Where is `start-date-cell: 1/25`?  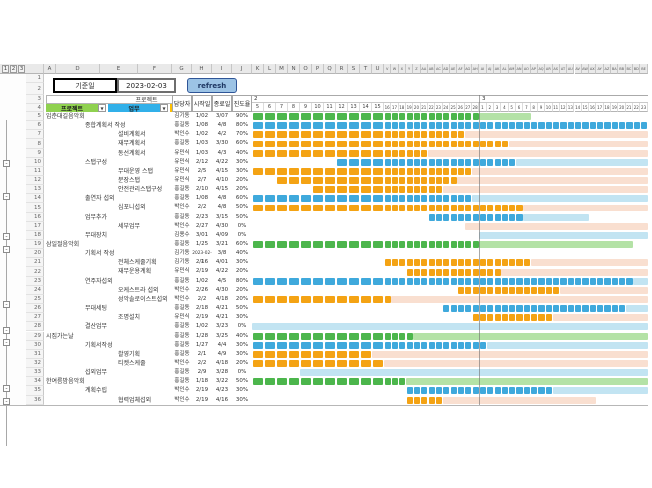 start-date-cell: 1/25 is located at coordinates (202, 244).